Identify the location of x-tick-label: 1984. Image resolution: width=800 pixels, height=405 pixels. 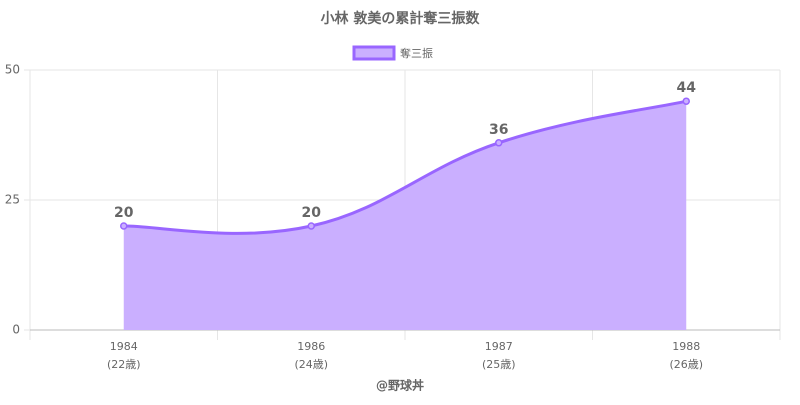
(124, 346).